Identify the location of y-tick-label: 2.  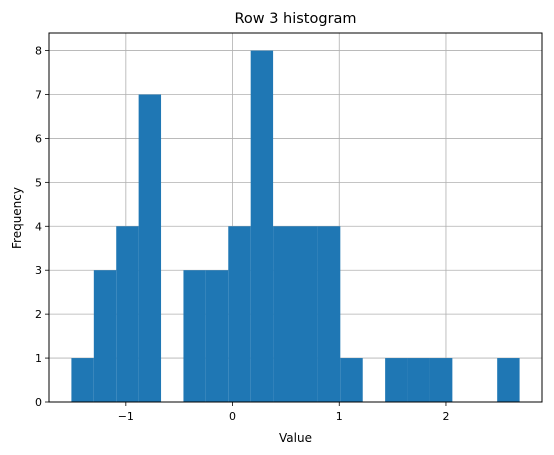
(38, 314).